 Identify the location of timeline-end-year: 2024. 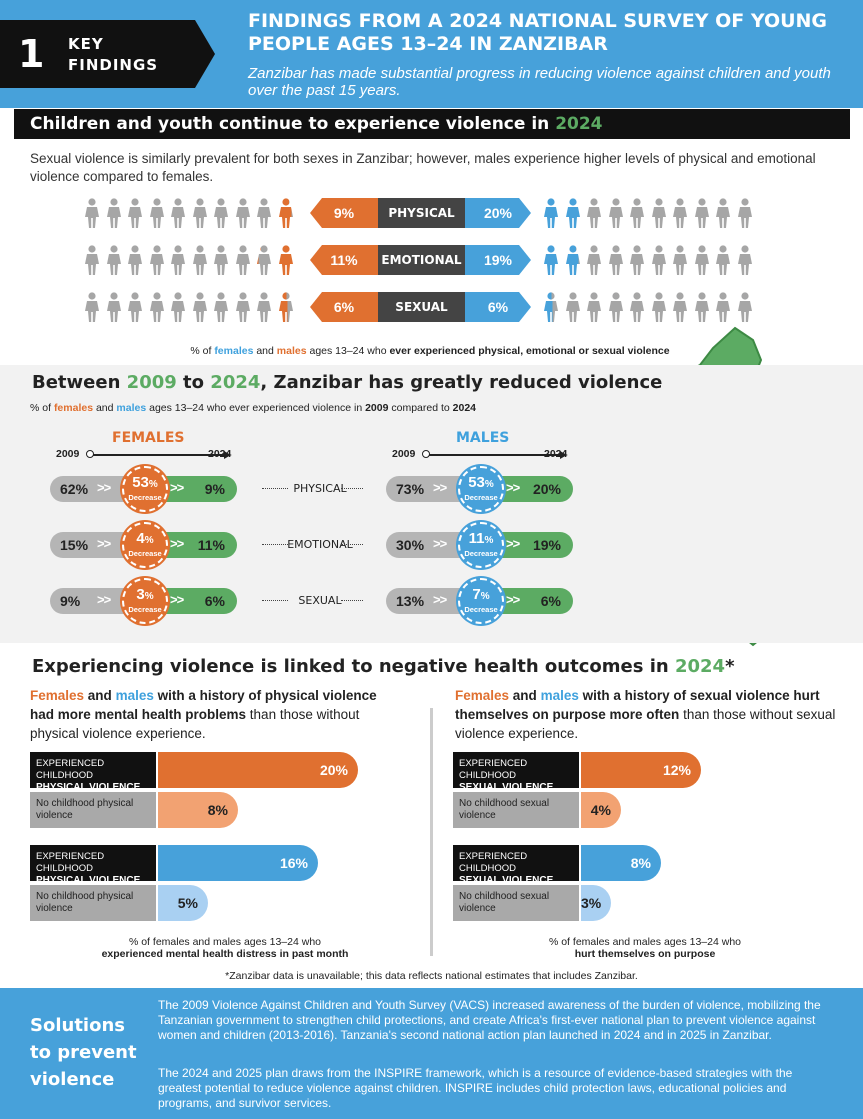
(220, 454).